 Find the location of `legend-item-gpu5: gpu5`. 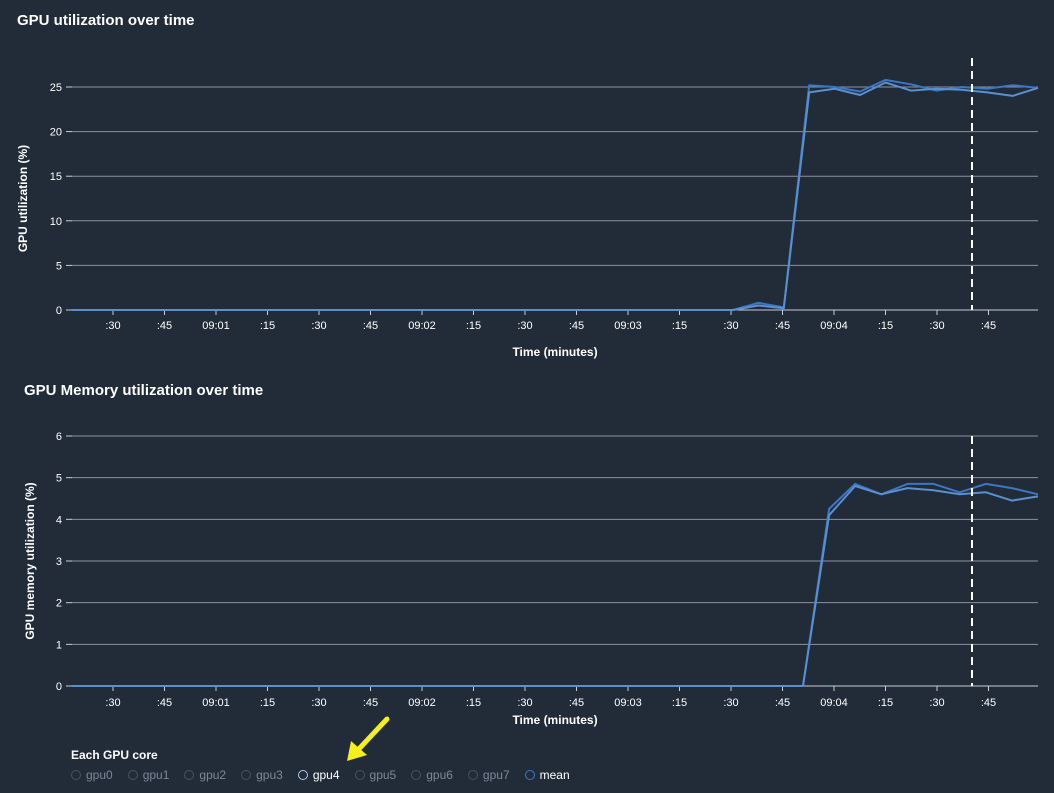

legend-item-gpu5: gpu5 is located at coordinates (375, 775).